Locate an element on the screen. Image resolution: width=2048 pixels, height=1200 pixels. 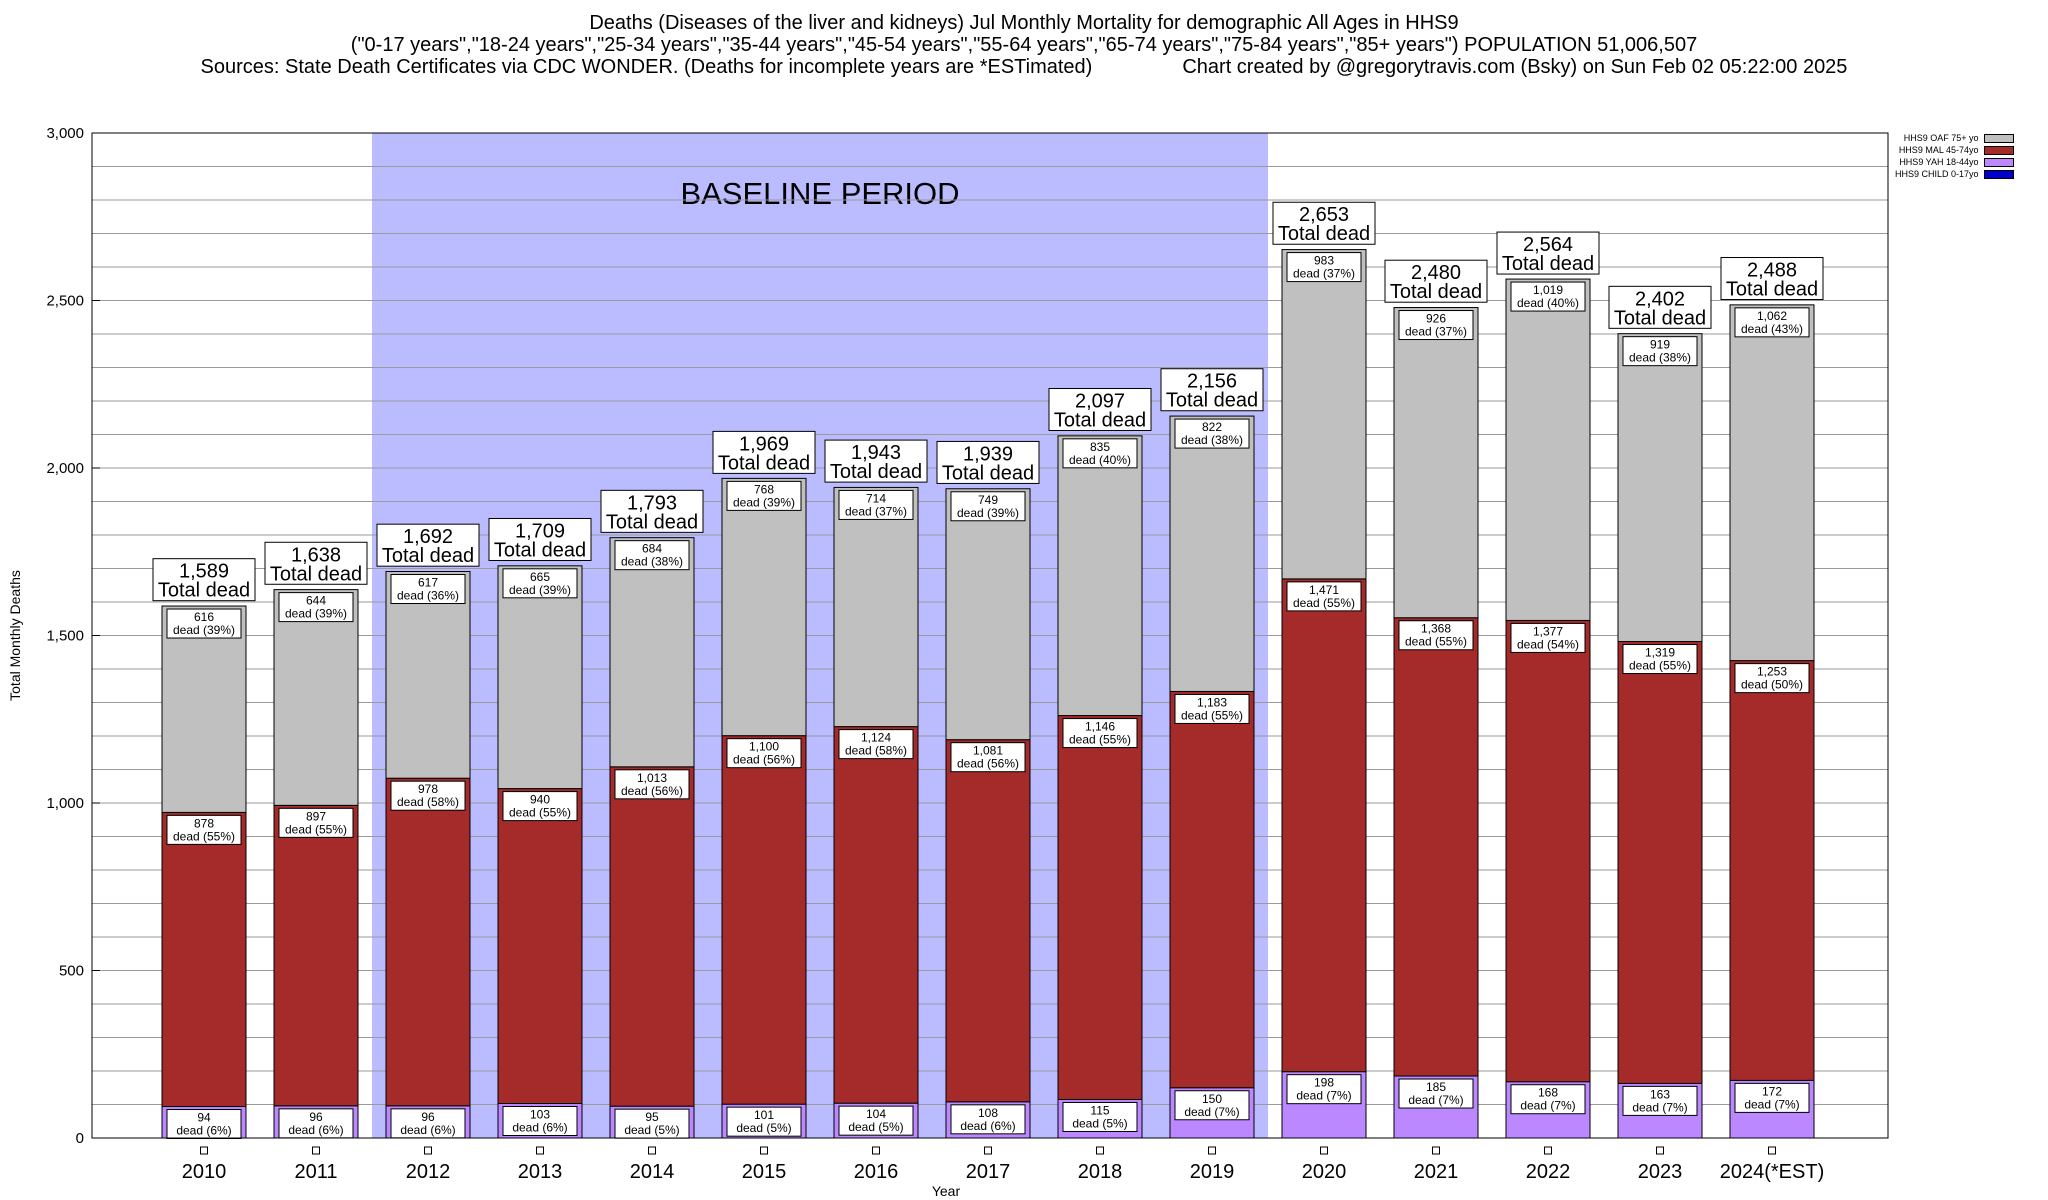
y-tick-label: 2,000 is located at coordinates (65, 468).